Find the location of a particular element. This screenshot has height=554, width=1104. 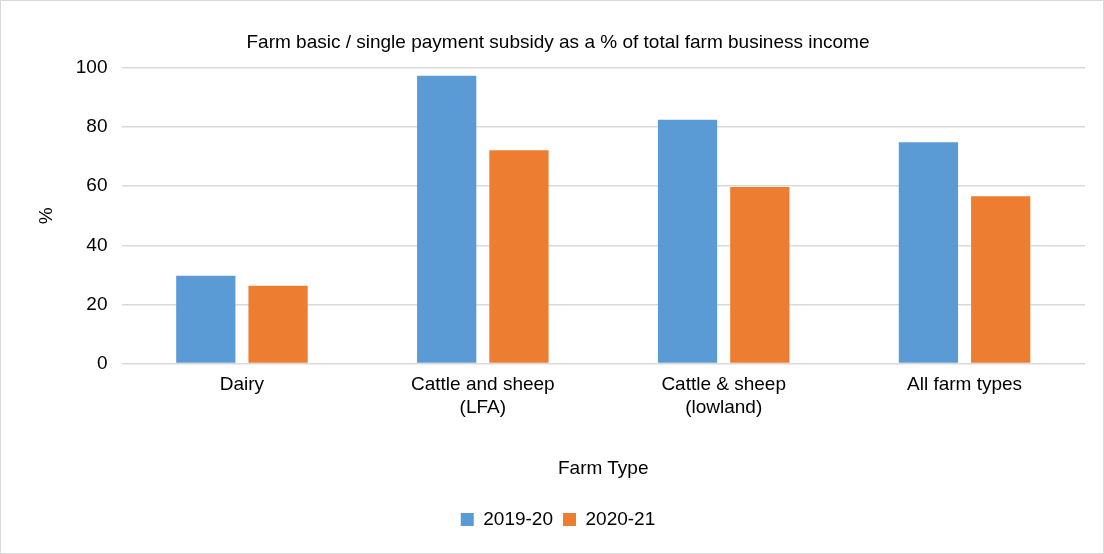

y-tick-label: 100 is located at coordinates (91, 67).